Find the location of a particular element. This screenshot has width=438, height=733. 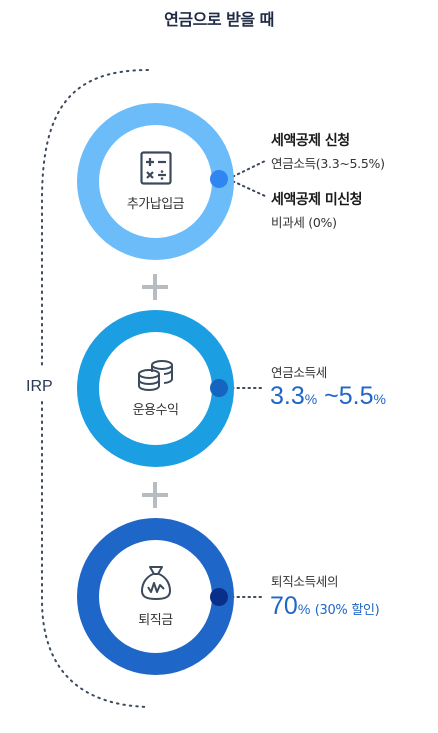

rate-min-unit: % is located at coordinates (311, 399).